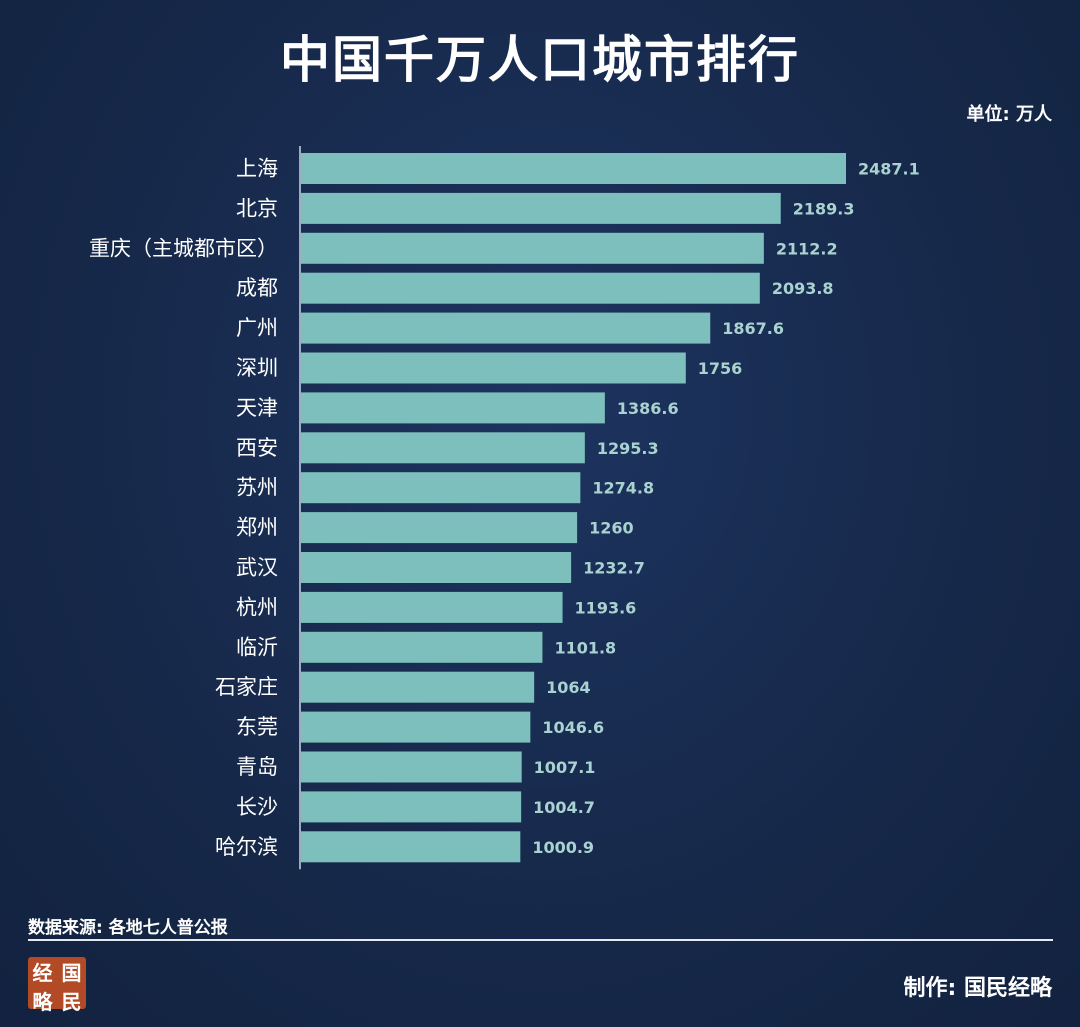 This screenshot has width=1080, height=1027. Describe the element at coordinates (614, 568) in the screenshot. I see `value-label: 1232.7` at that location.